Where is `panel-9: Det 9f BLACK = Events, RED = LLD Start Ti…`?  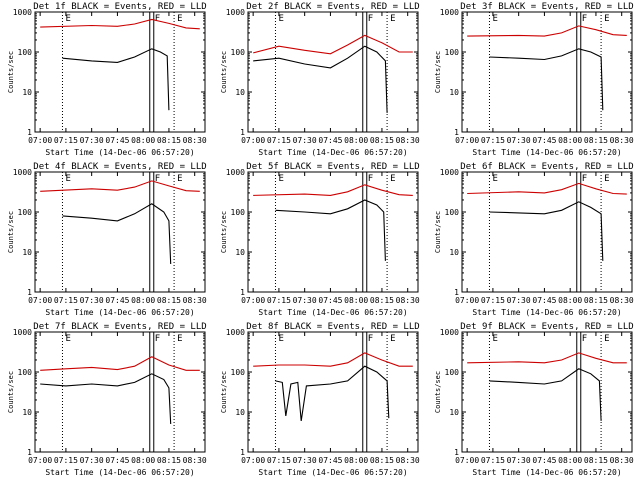 panel-9: Det 9f BLACK = Events, RED = LLD Start Ti… is located at coordinates (534, 399).